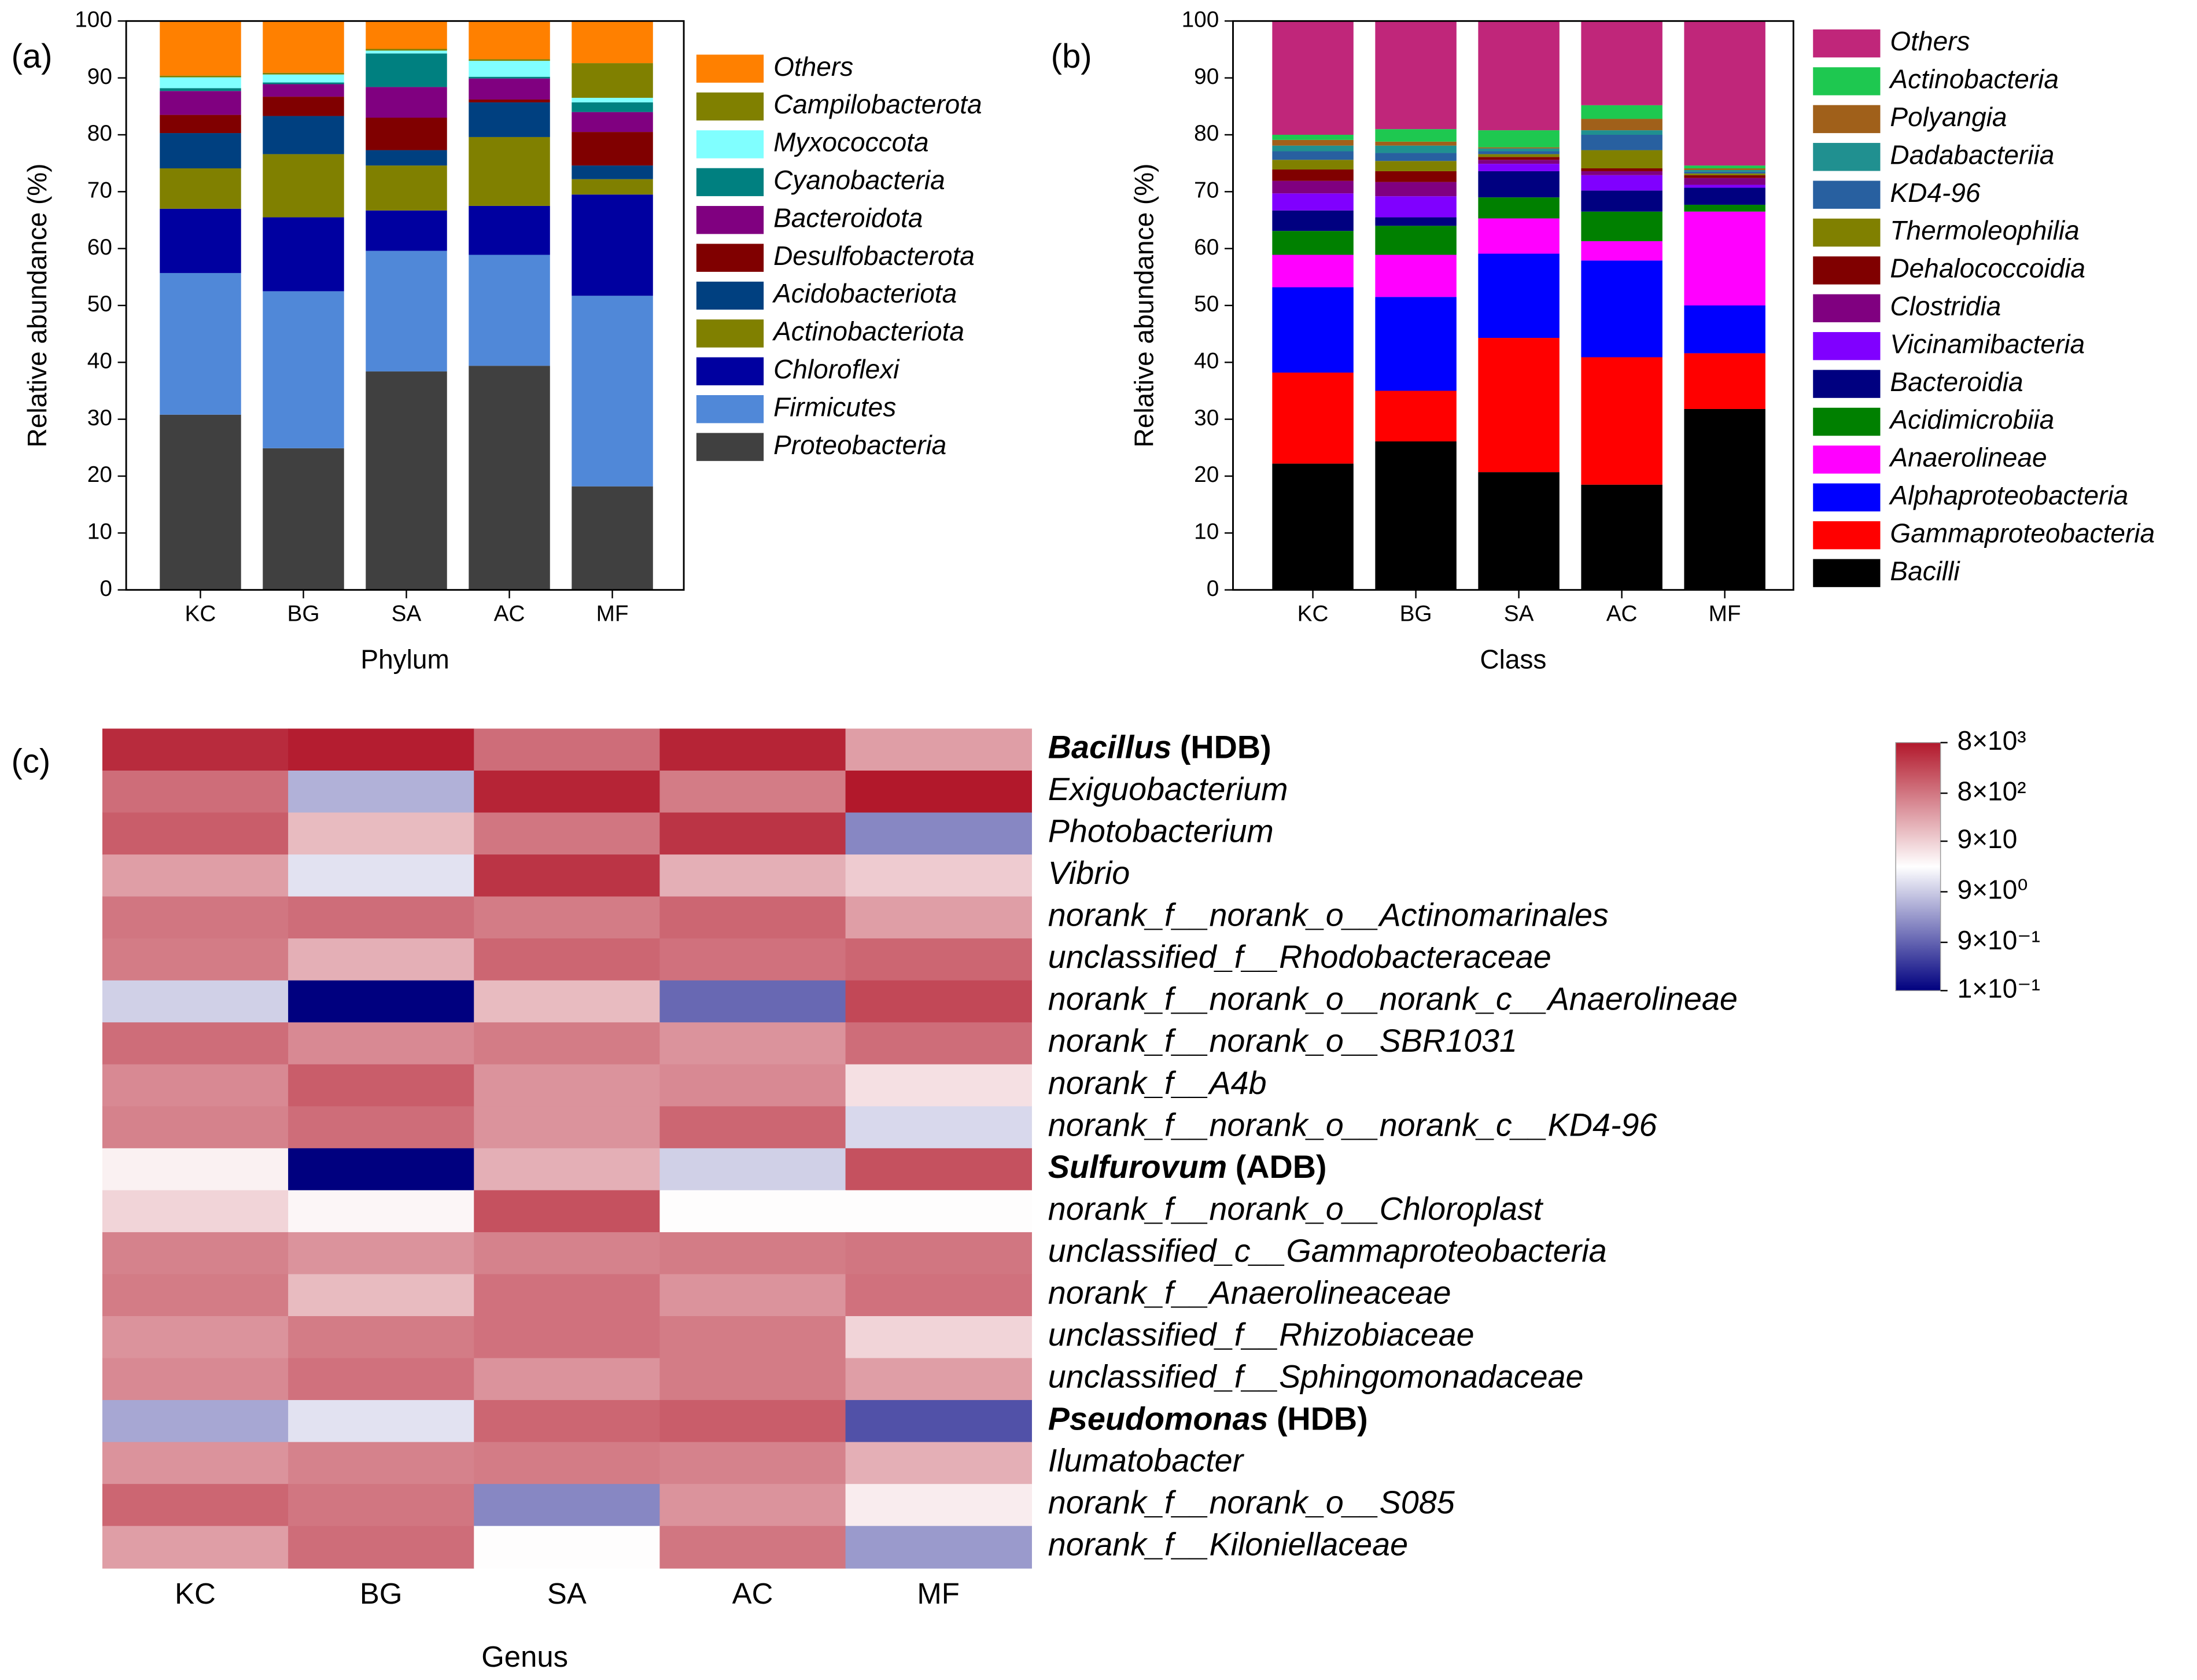 The height and width of the screenshot is (1680, 2197). Describe the element at coordinates (1206, 190) in the screenshot. I see `y-tick-label: 70` at that location.